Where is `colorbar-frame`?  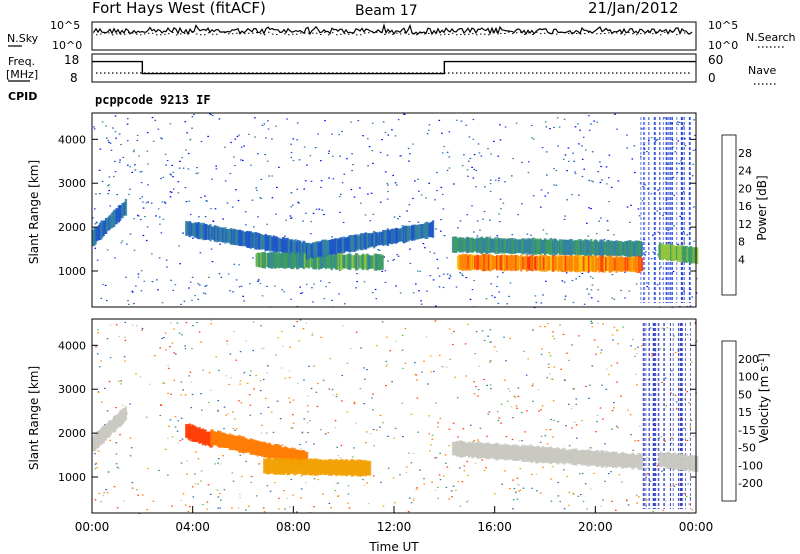 colorbar-frame is located at coordinates (729, 421).